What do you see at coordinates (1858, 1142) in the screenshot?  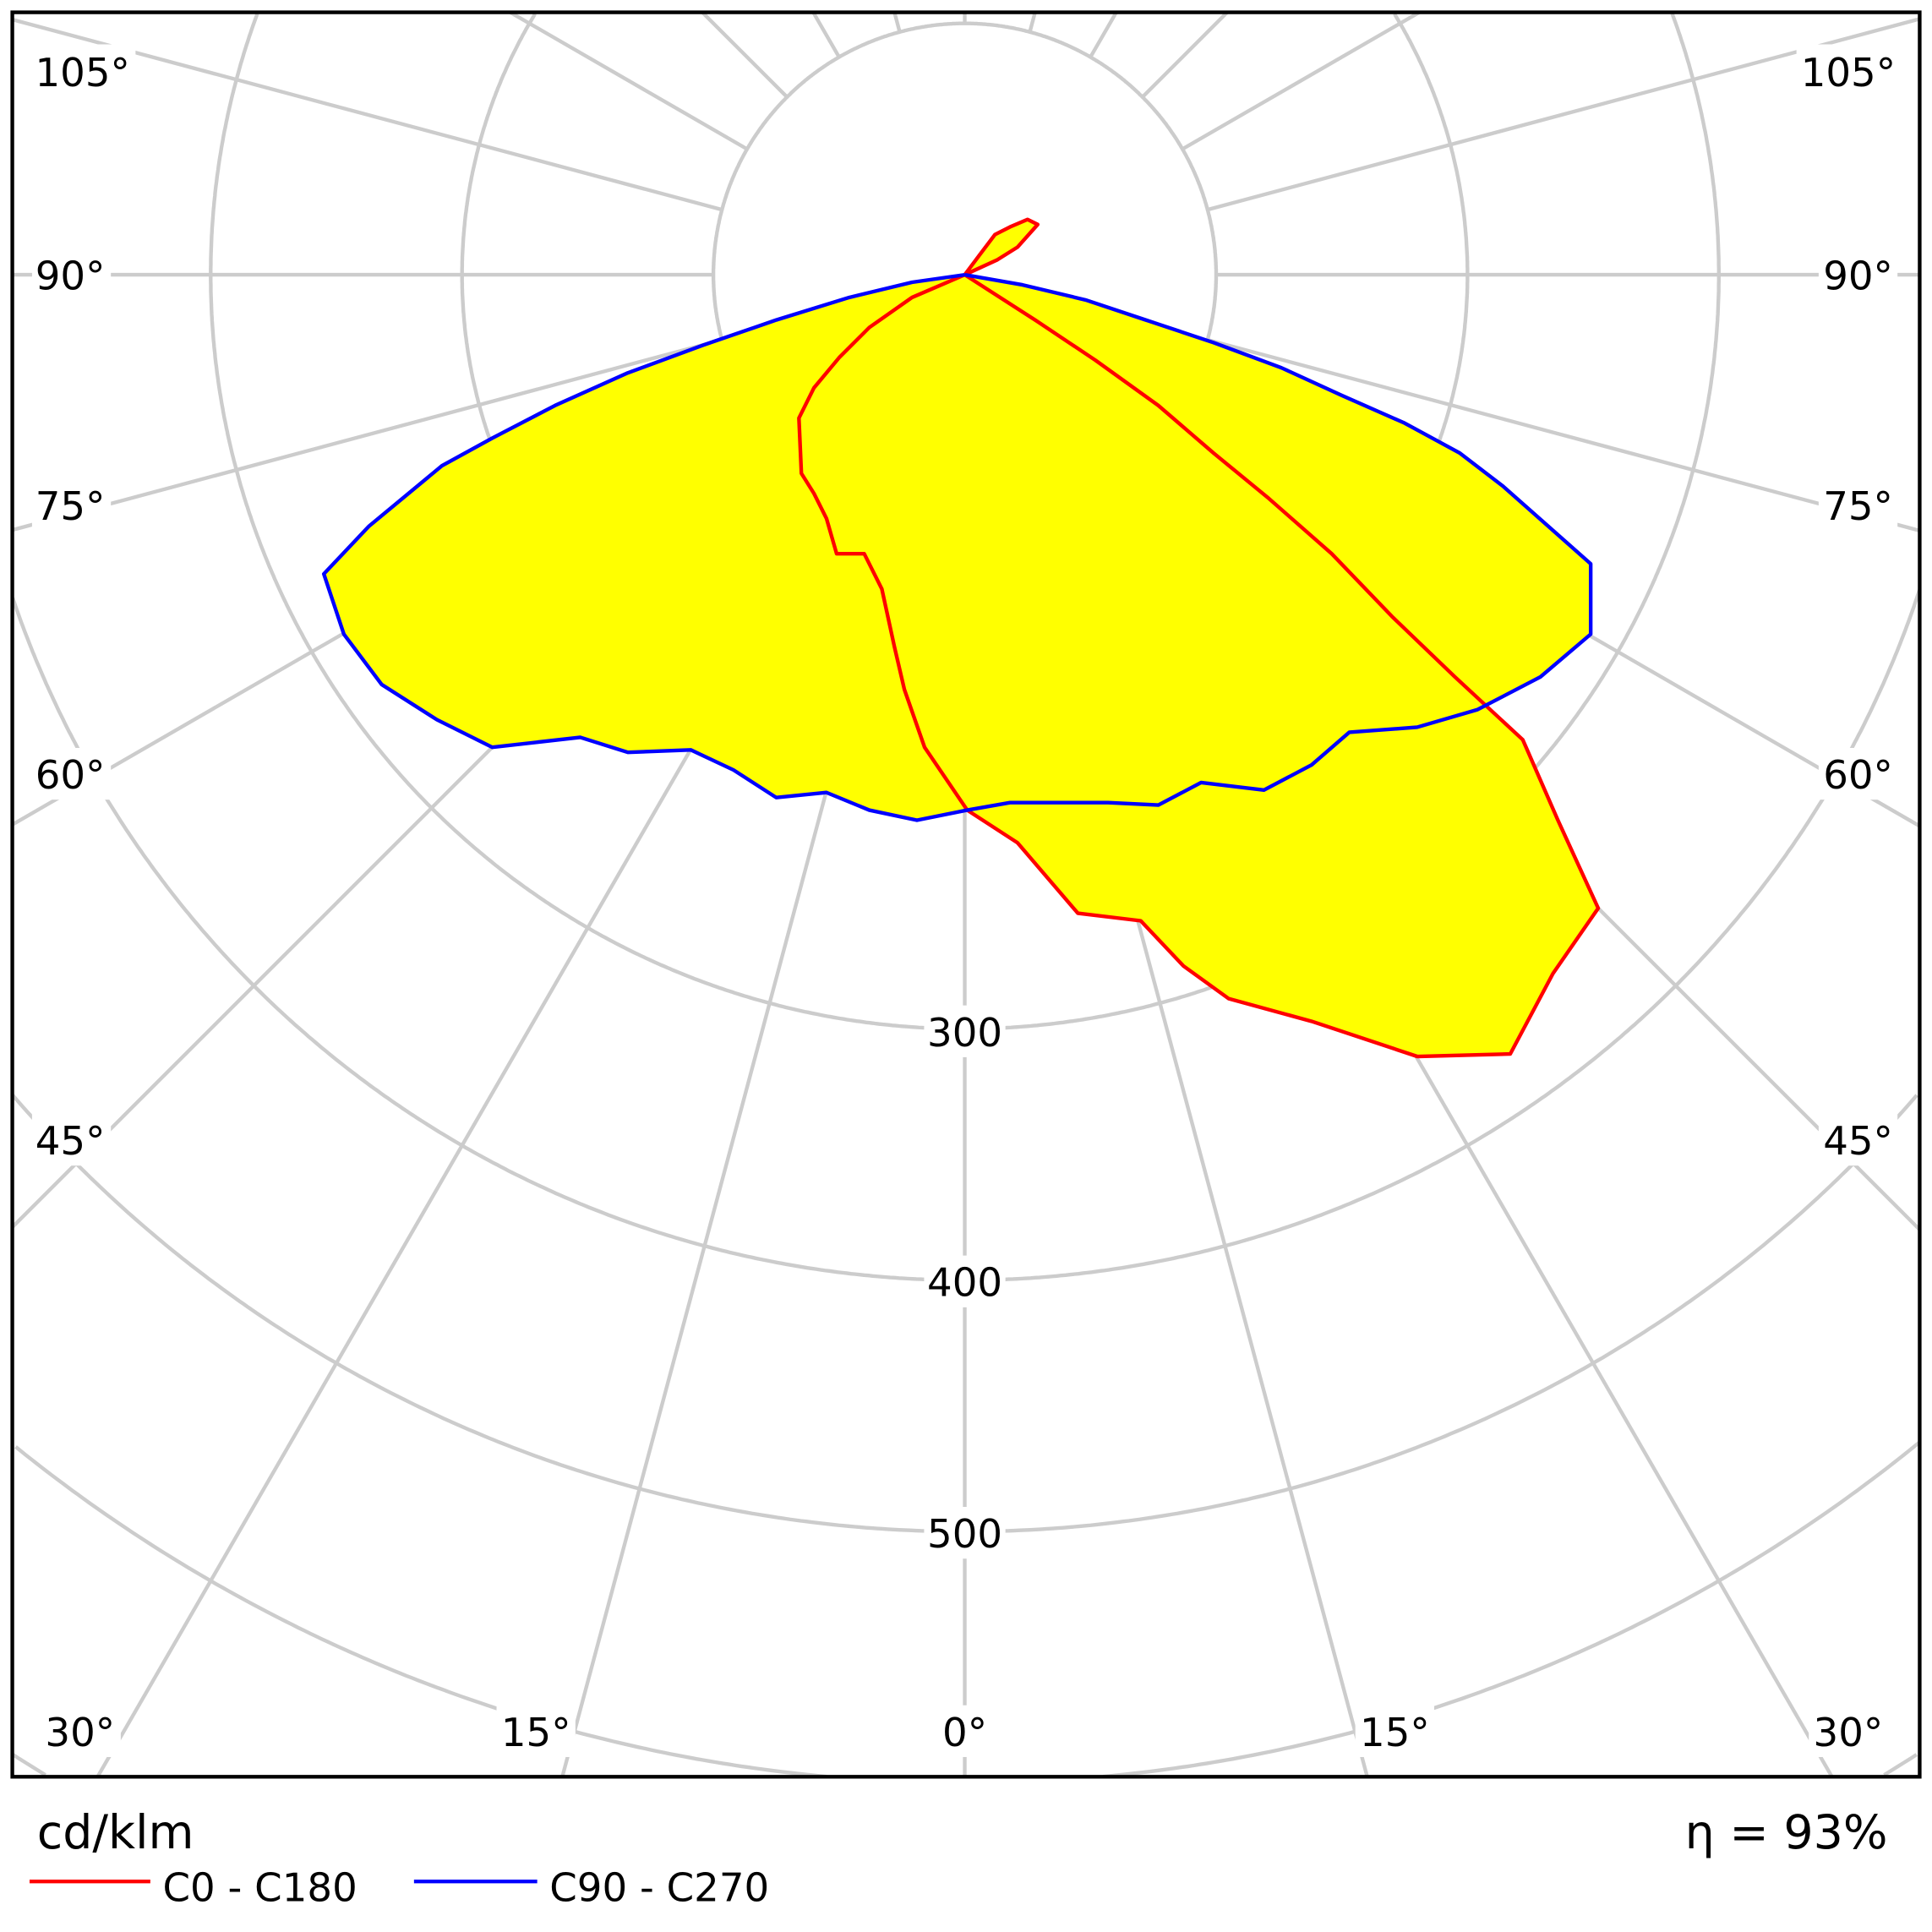 I see `angle-label-right-45: 45°` at bounding box center [1858, 1142].